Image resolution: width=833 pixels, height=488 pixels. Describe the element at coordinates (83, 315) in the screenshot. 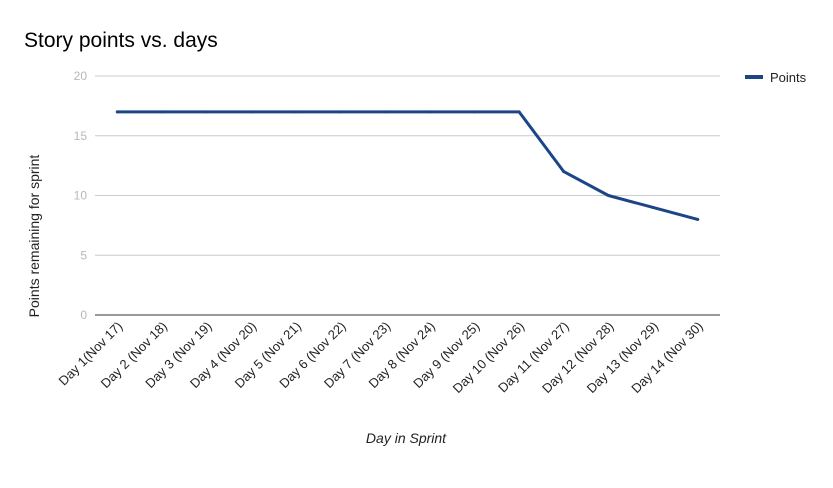

I see `y-tick-label: 0` at that location.